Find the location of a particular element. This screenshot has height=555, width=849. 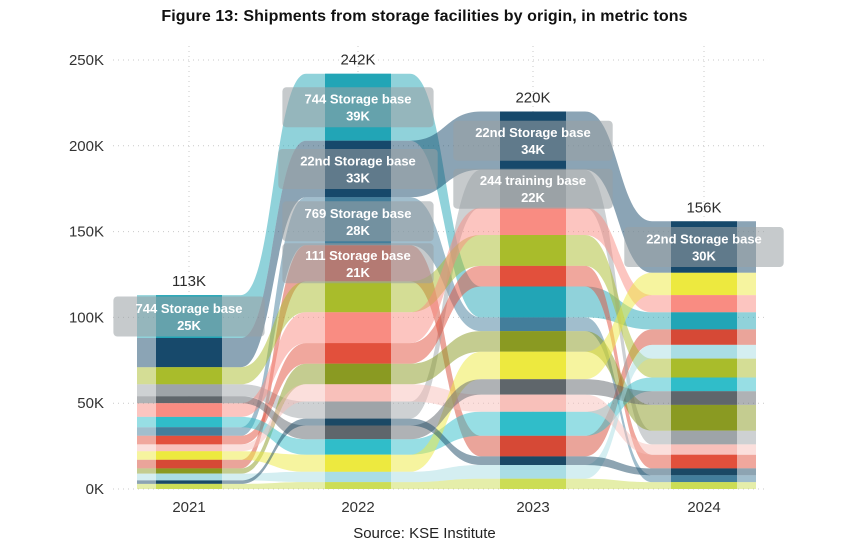

y-tick-label: 200K is located at coordinates (86, 146).